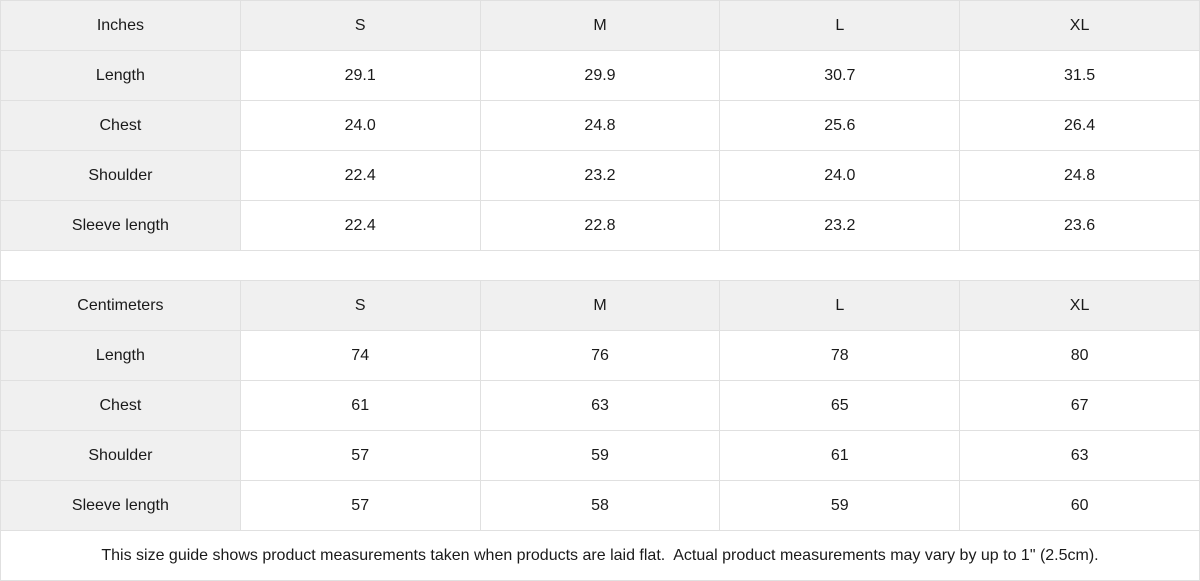 This screenshot has width=1200, height=581. I want to click on unit-header-inches: Inches, so click(120, 25).